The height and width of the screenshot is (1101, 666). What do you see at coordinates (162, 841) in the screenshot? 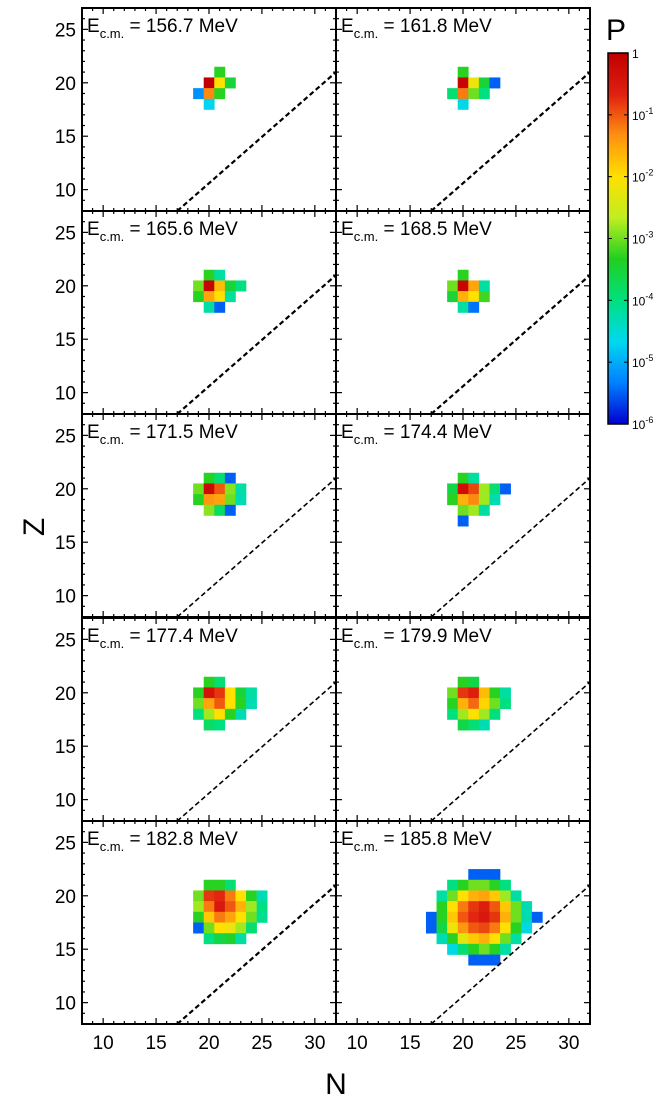
I see `energy-label: Ec.m. = 182.8 MeV` at bounding box center [162, 841].